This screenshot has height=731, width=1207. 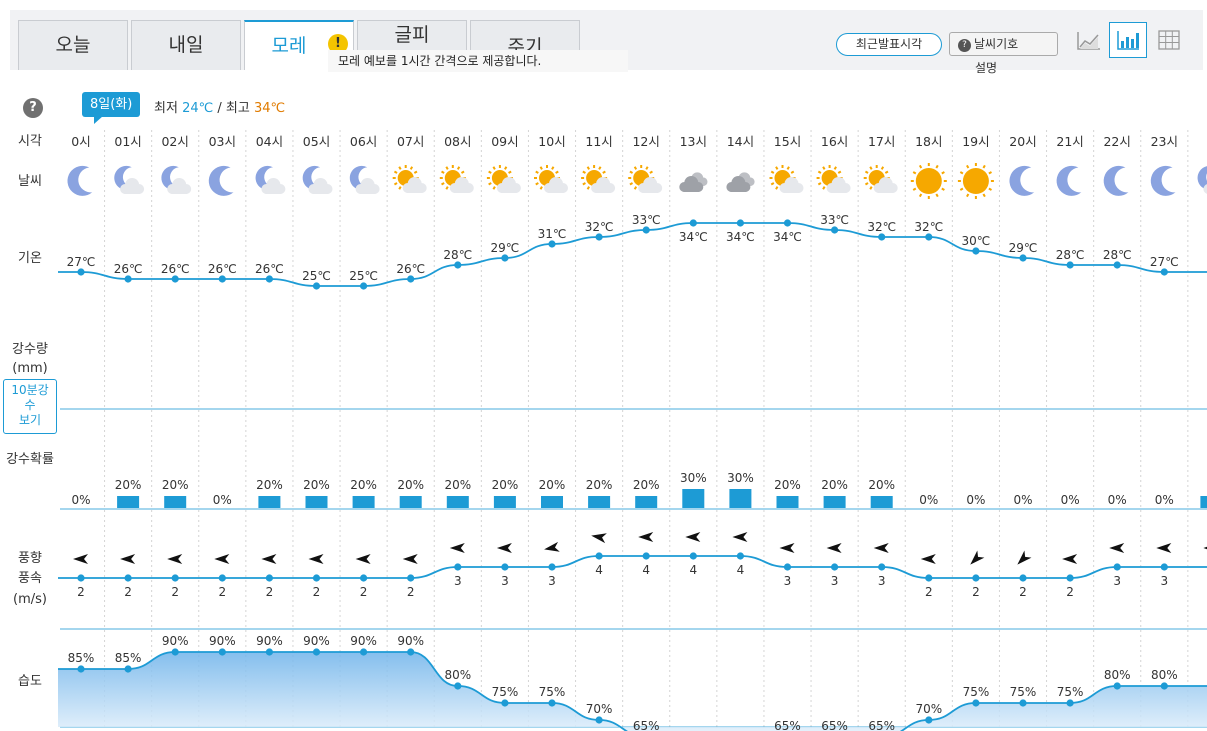 I want to click on line-chart-view-button, so click(x=1089, y=40).